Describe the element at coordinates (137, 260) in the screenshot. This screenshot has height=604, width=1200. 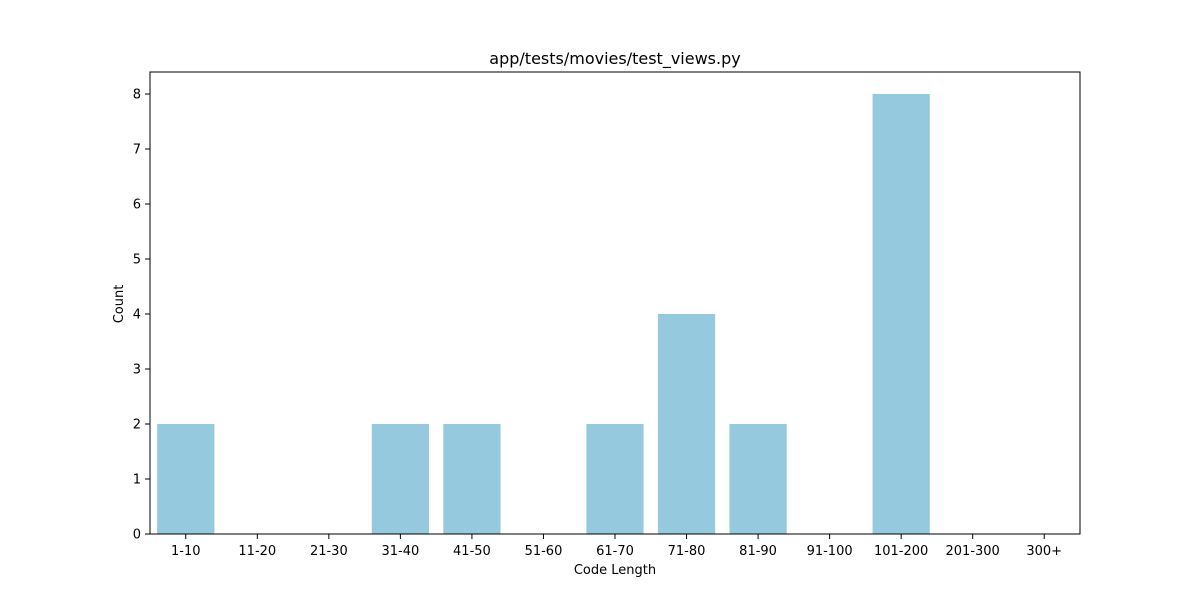
I see `y-tick-label: 5` at that location.